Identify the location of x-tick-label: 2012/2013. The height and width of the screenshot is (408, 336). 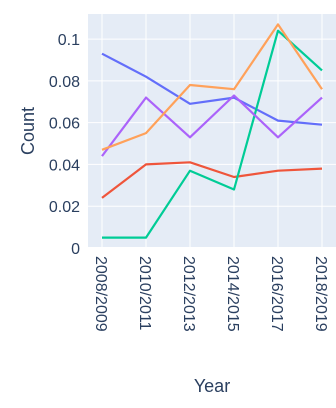
(188, 294).